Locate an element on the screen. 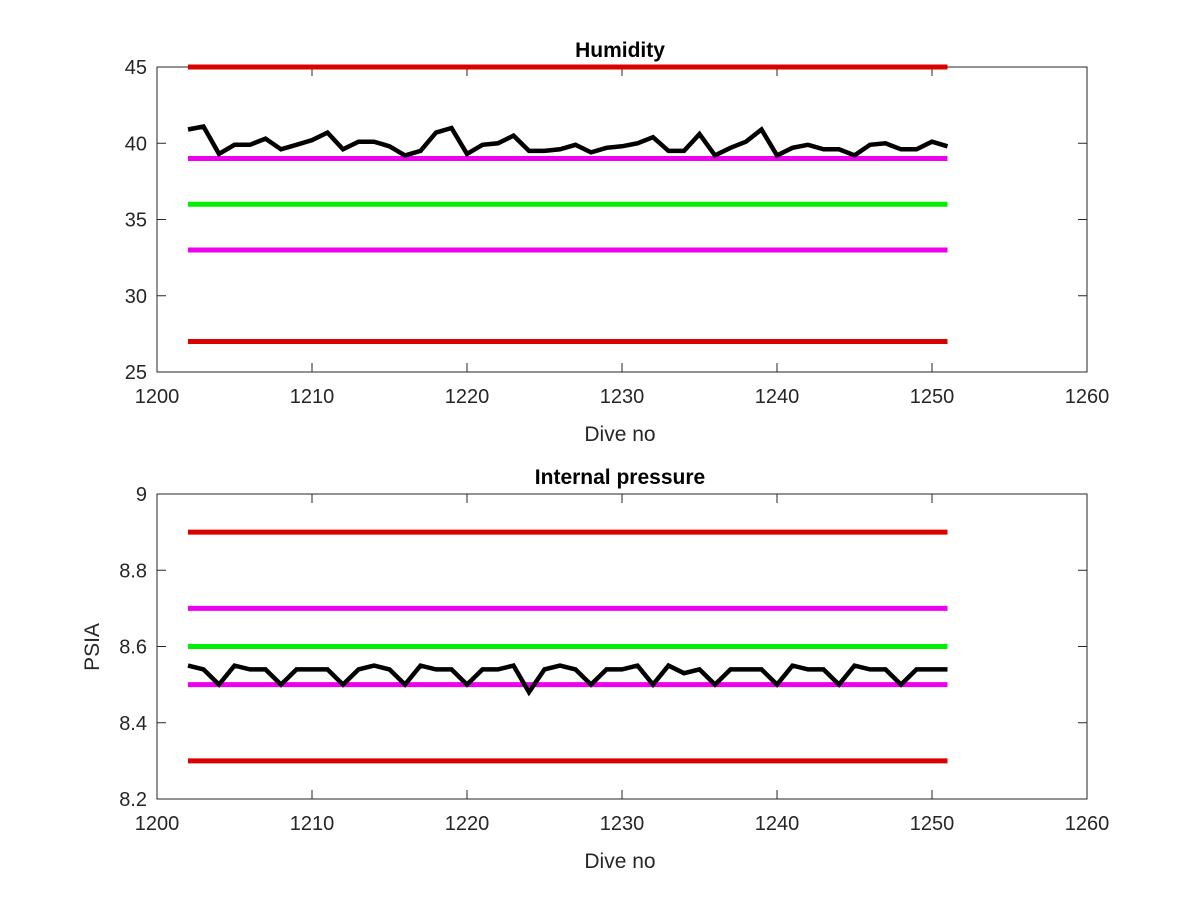 The image size is (1200, 900). pressure-x-axis-label: Dive no is located at coordinates (619, 861).